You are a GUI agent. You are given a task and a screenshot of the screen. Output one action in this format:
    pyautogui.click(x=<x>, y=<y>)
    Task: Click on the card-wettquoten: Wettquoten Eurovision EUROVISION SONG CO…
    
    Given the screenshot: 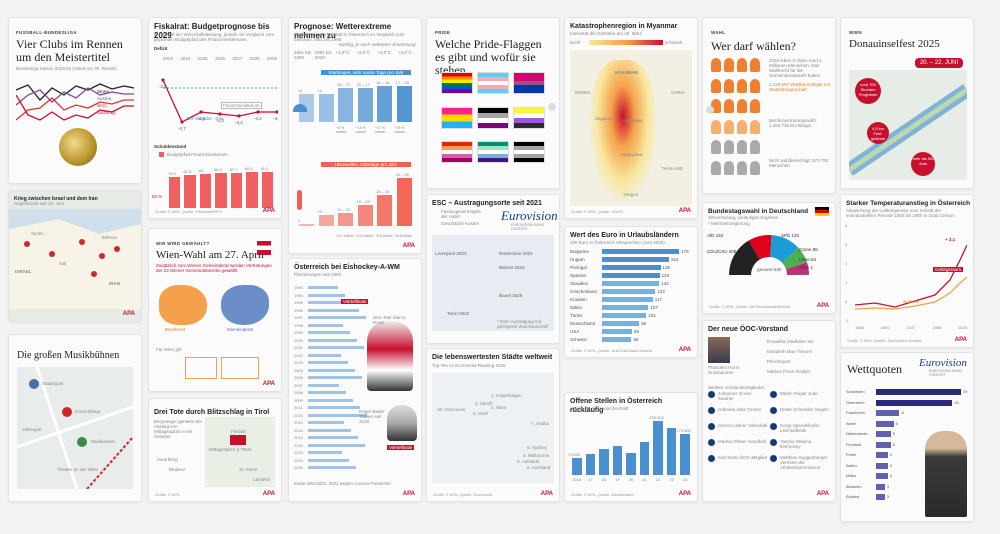 What is the action you would take?
    pyautogui.click(x=907, y=437)
    